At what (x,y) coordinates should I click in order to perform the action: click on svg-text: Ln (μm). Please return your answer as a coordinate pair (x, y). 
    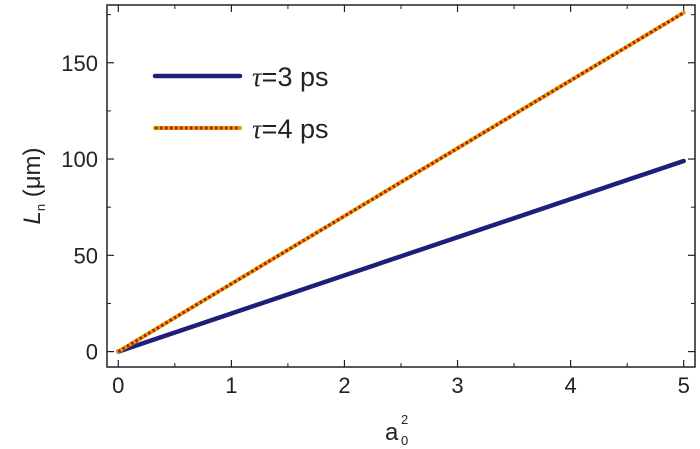
    Looking at the image, I should click on (33, 185).